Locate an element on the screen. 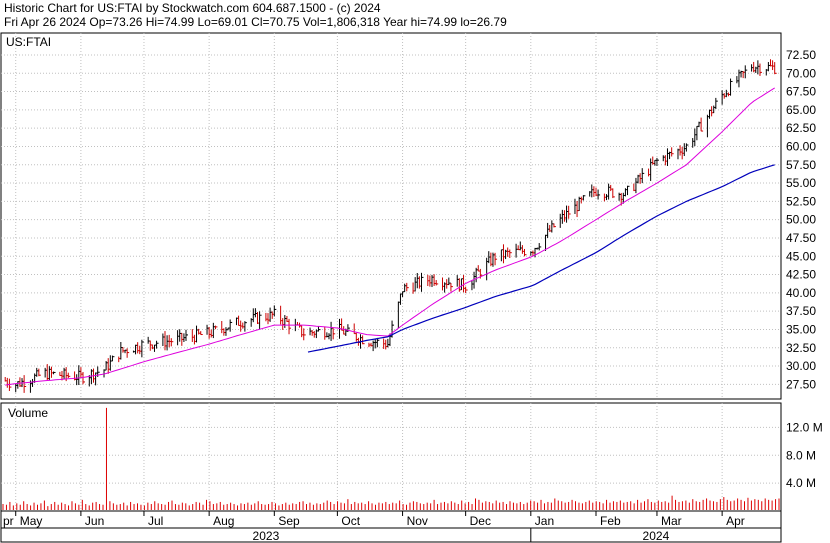 The image size is (830, 543). month-label: Aug is located at coordinates (223, 521).